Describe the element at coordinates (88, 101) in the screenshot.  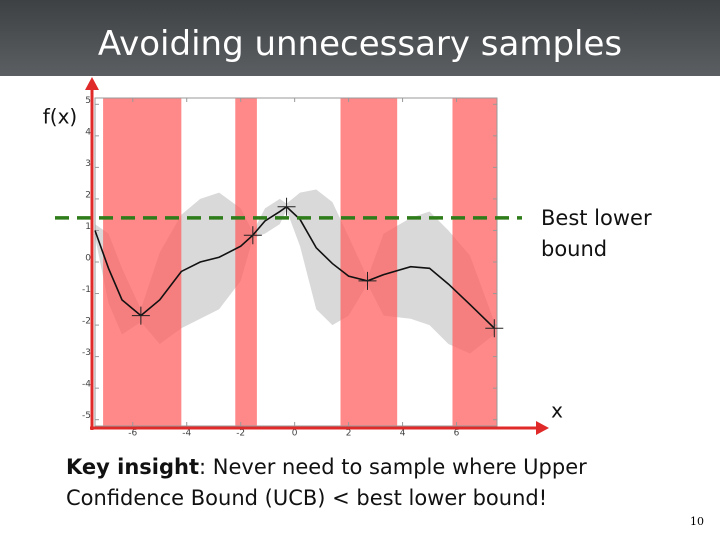
I see `y-tick-label: 5` at that location.